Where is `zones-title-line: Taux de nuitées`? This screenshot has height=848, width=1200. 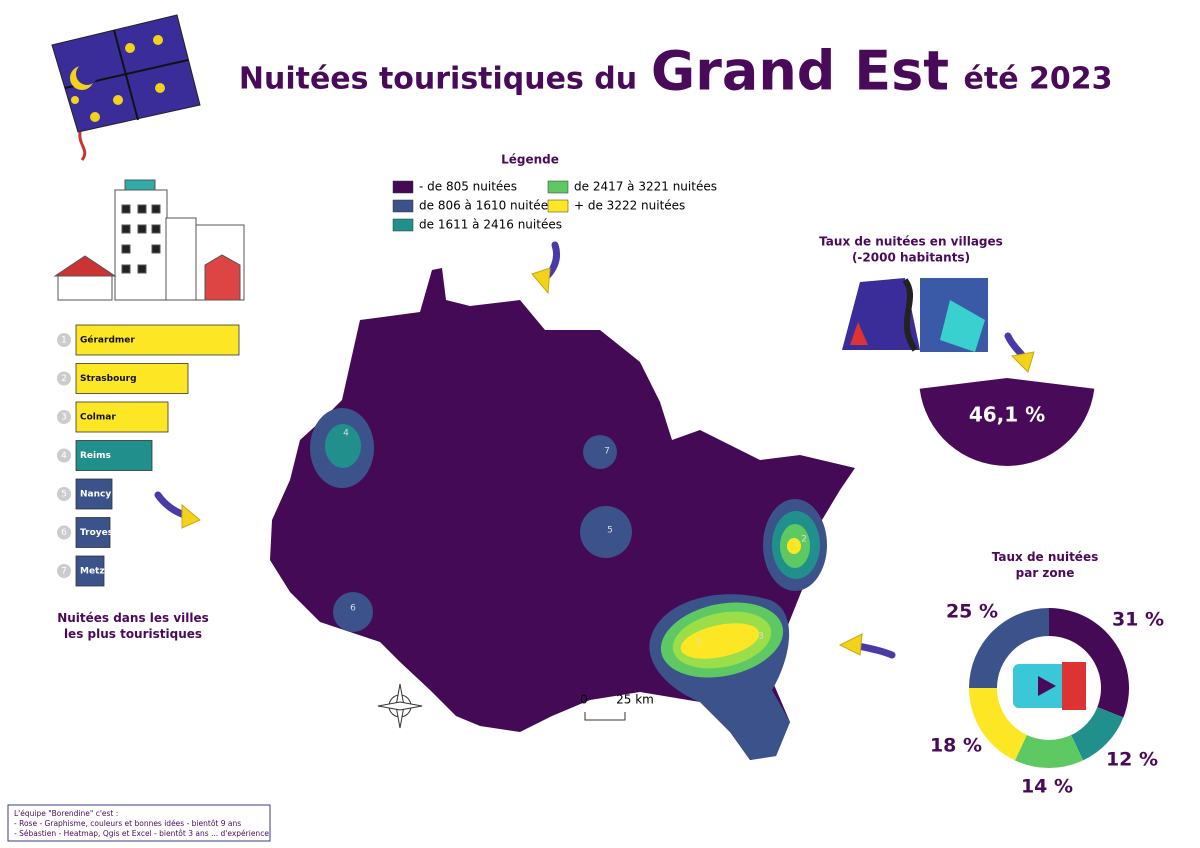 zones-title-line: Taux de nuitées is located at coordinates (1045, 557).